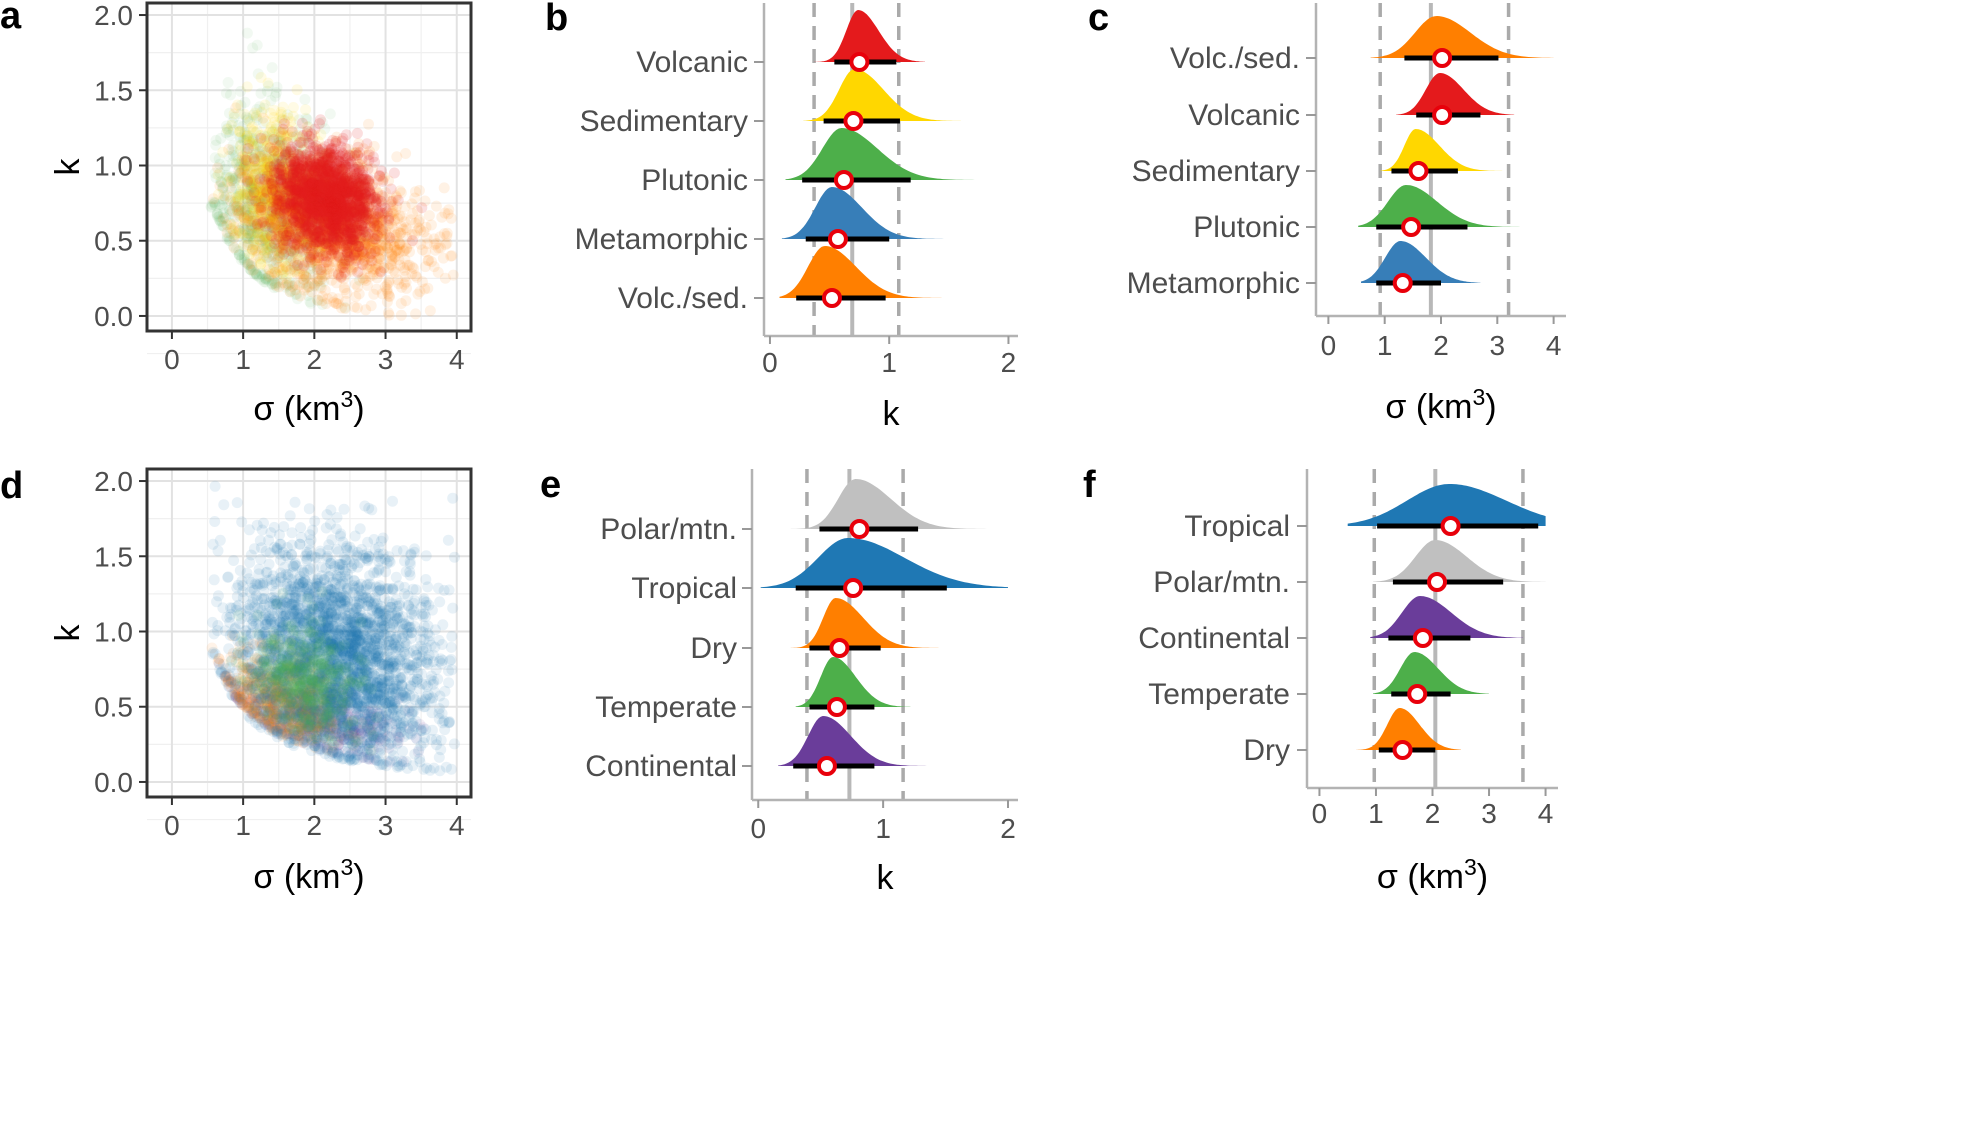 Image resolution: width=1976 pixels, height=1127 pixels. What do you see at coordinates (386, 359) in the screenshot?
I see `x-tick-label: 3` at bounding box center [386, 359].